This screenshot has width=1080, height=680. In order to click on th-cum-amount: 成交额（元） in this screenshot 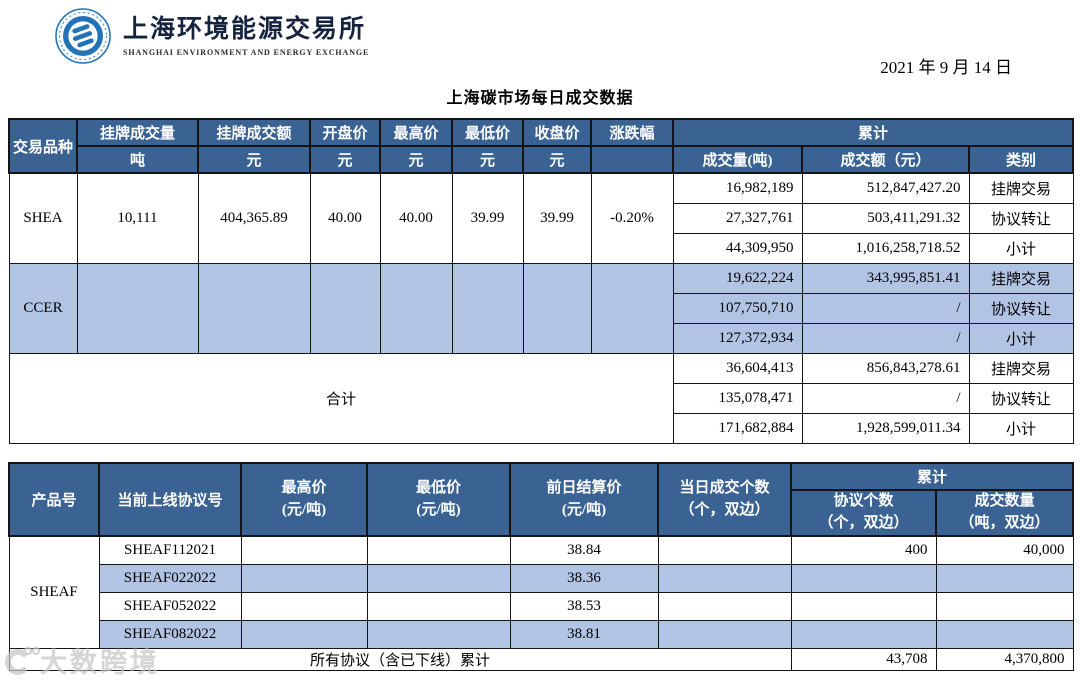, I will do `click(885, 159)`.